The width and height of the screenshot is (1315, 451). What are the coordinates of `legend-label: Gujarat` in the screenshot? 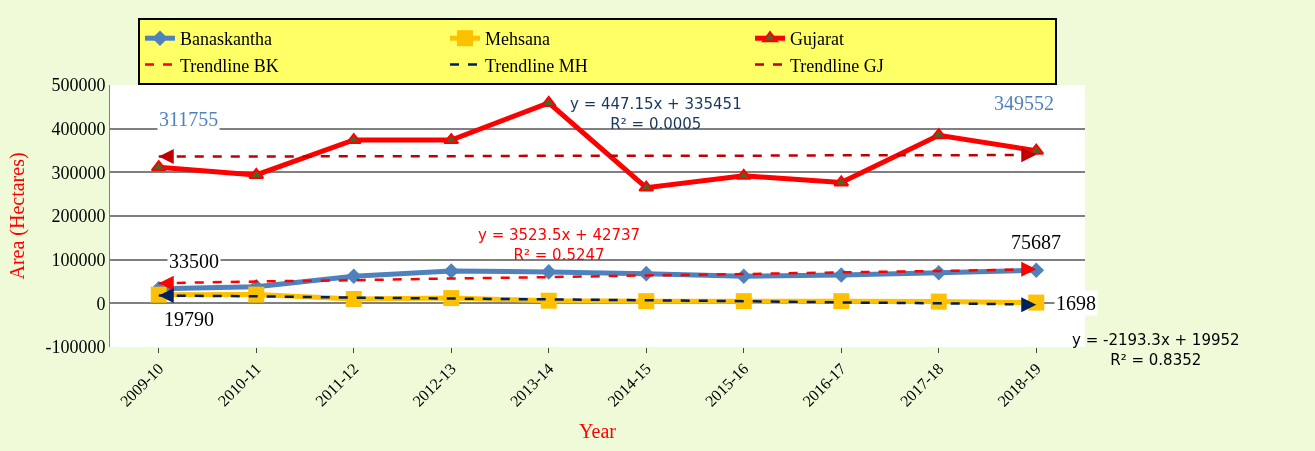 It's located at (817, 39).